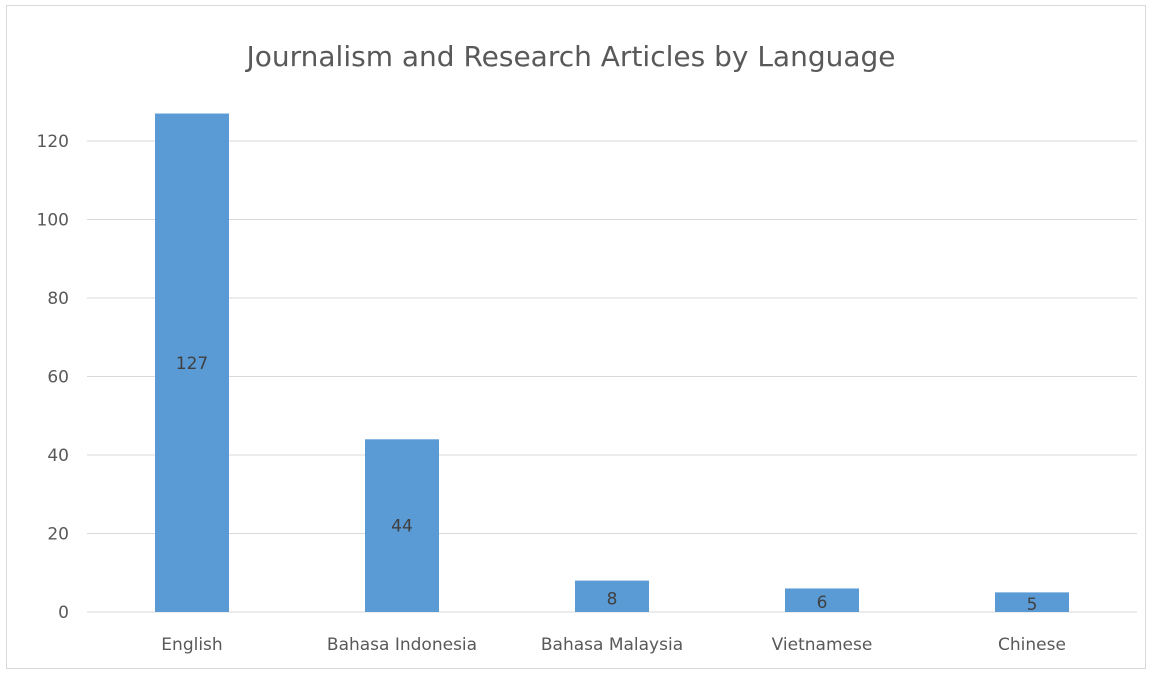  I want to click on x-tick-label: Bahasa Indonesia, so click(402, 645).